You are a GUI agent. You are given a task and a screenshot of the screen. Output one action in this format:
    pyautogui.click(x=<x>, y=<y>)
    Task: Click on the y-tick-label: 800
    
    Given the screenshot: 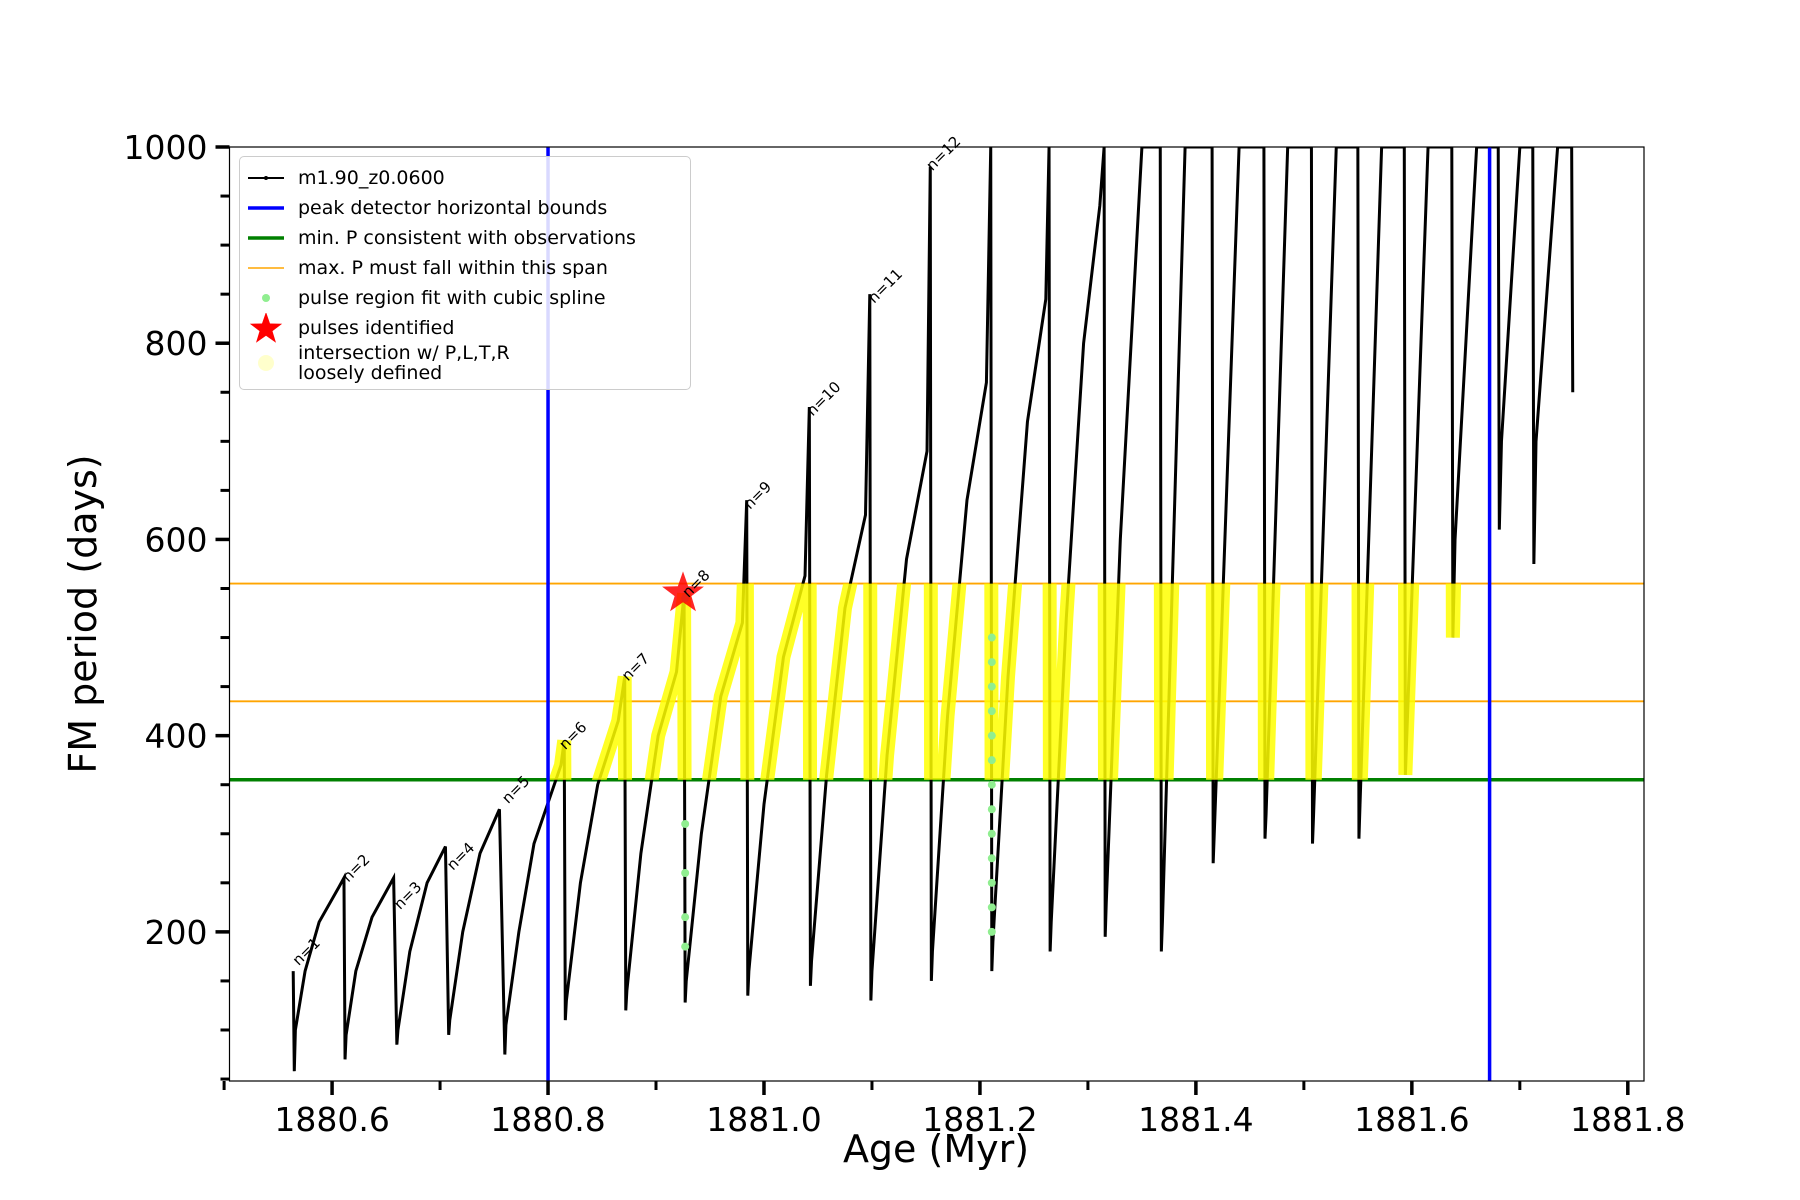 What is the action you would take?
    pyautogui.click(x=176, y=343)
    